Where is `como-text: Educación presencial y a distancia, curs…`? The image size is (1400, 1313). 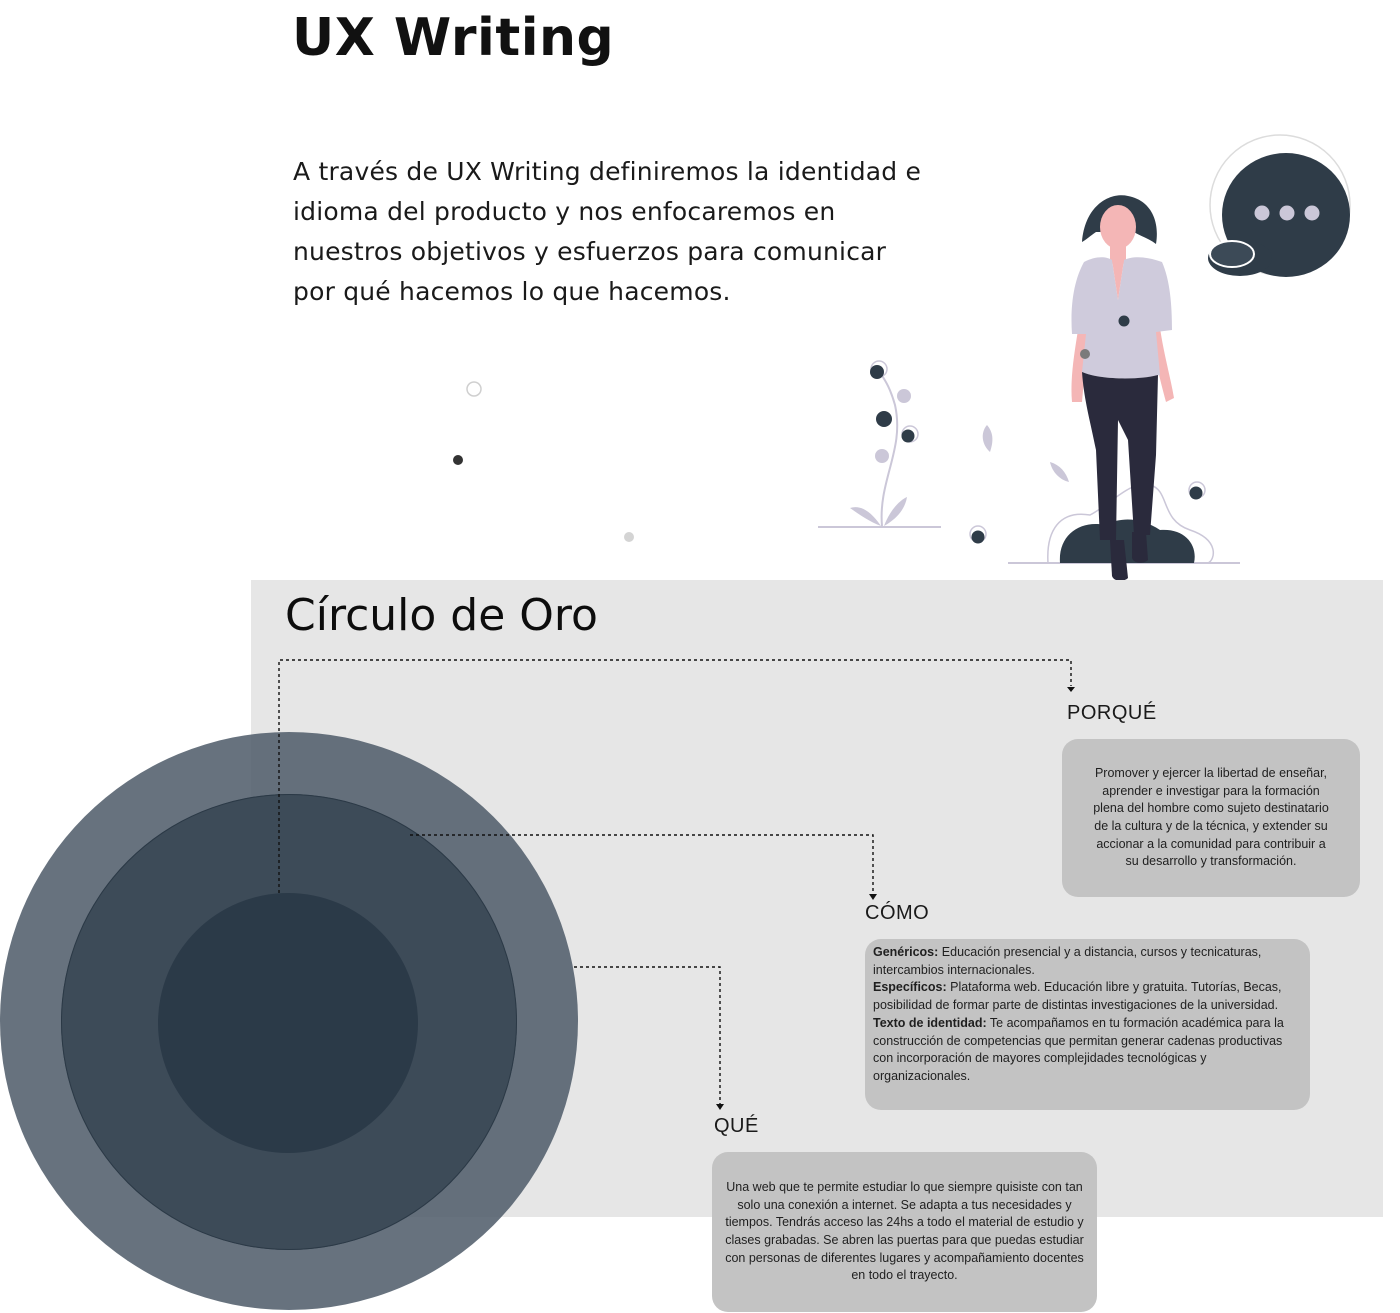 como-text: Educación presencial y a distancia, curs… is located at coordinates (1067, 961).